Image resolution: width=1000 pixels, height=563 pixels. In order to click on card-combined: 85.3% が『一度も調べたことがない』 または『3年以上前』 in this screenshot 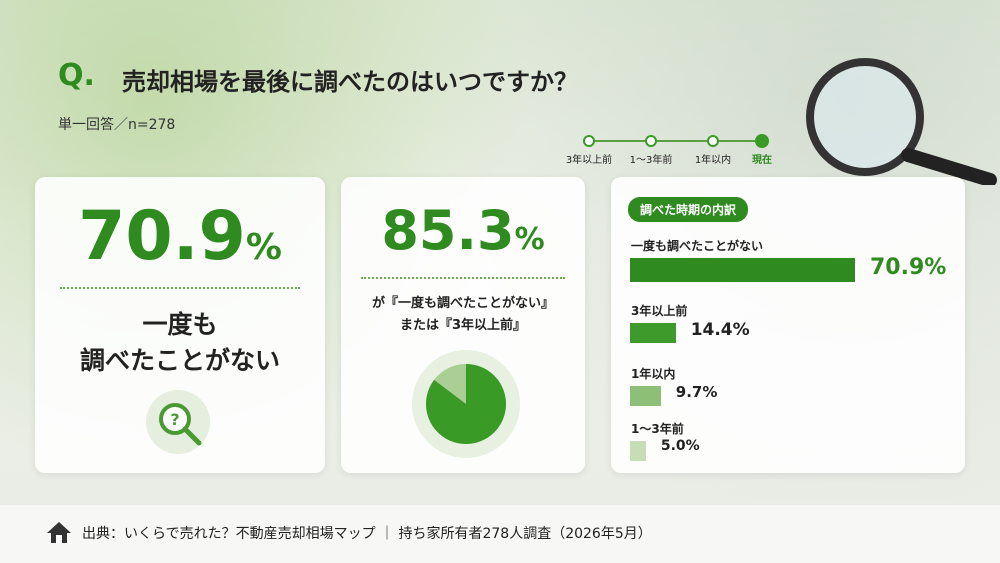, I will do `click(463, 325)`.